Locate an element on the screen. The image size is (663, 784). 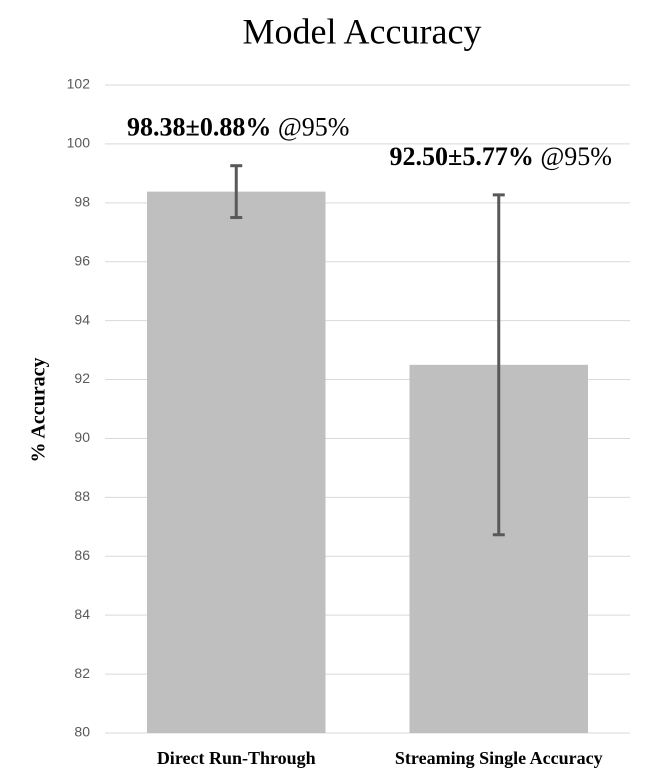
y-tick-label: 82 is located at coordinates (82, 673).